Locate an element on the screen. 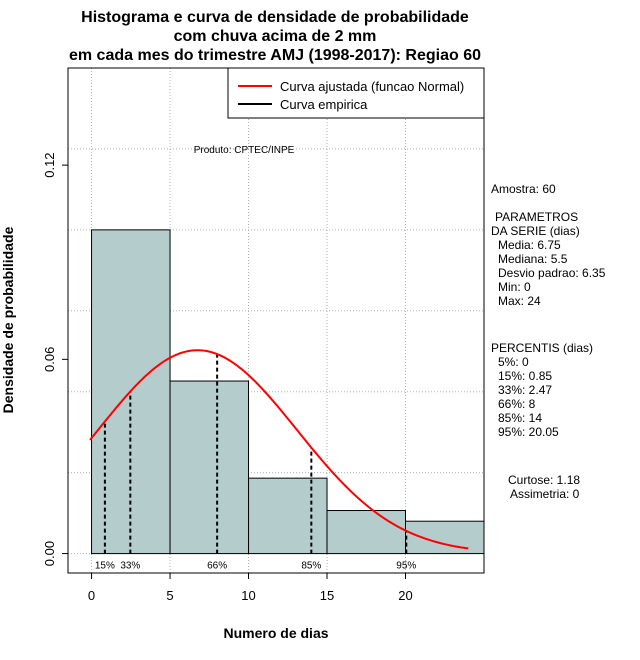  legend-box is located at coordinates (356, 93).